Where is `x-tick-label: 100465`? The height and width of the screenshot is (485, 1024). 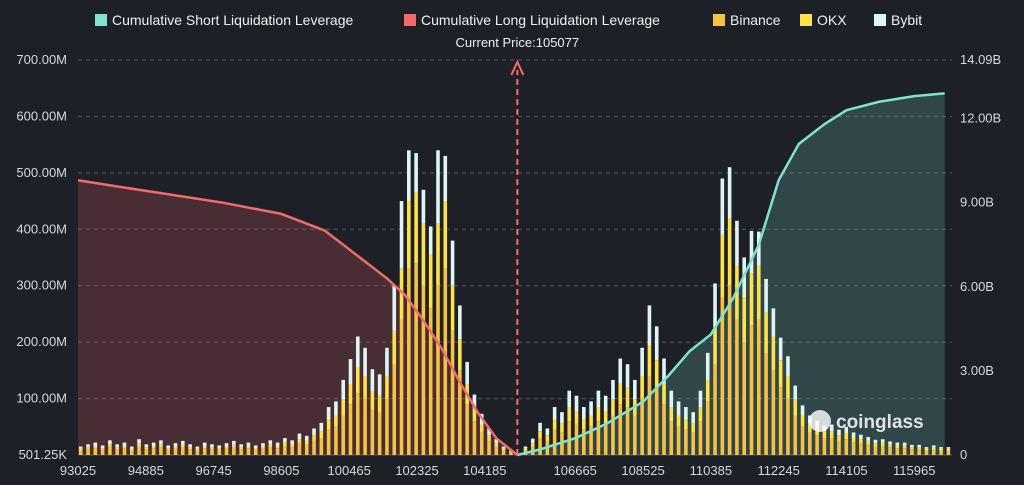 x-tick-label: 100465 is located at coordinates (349, 470).